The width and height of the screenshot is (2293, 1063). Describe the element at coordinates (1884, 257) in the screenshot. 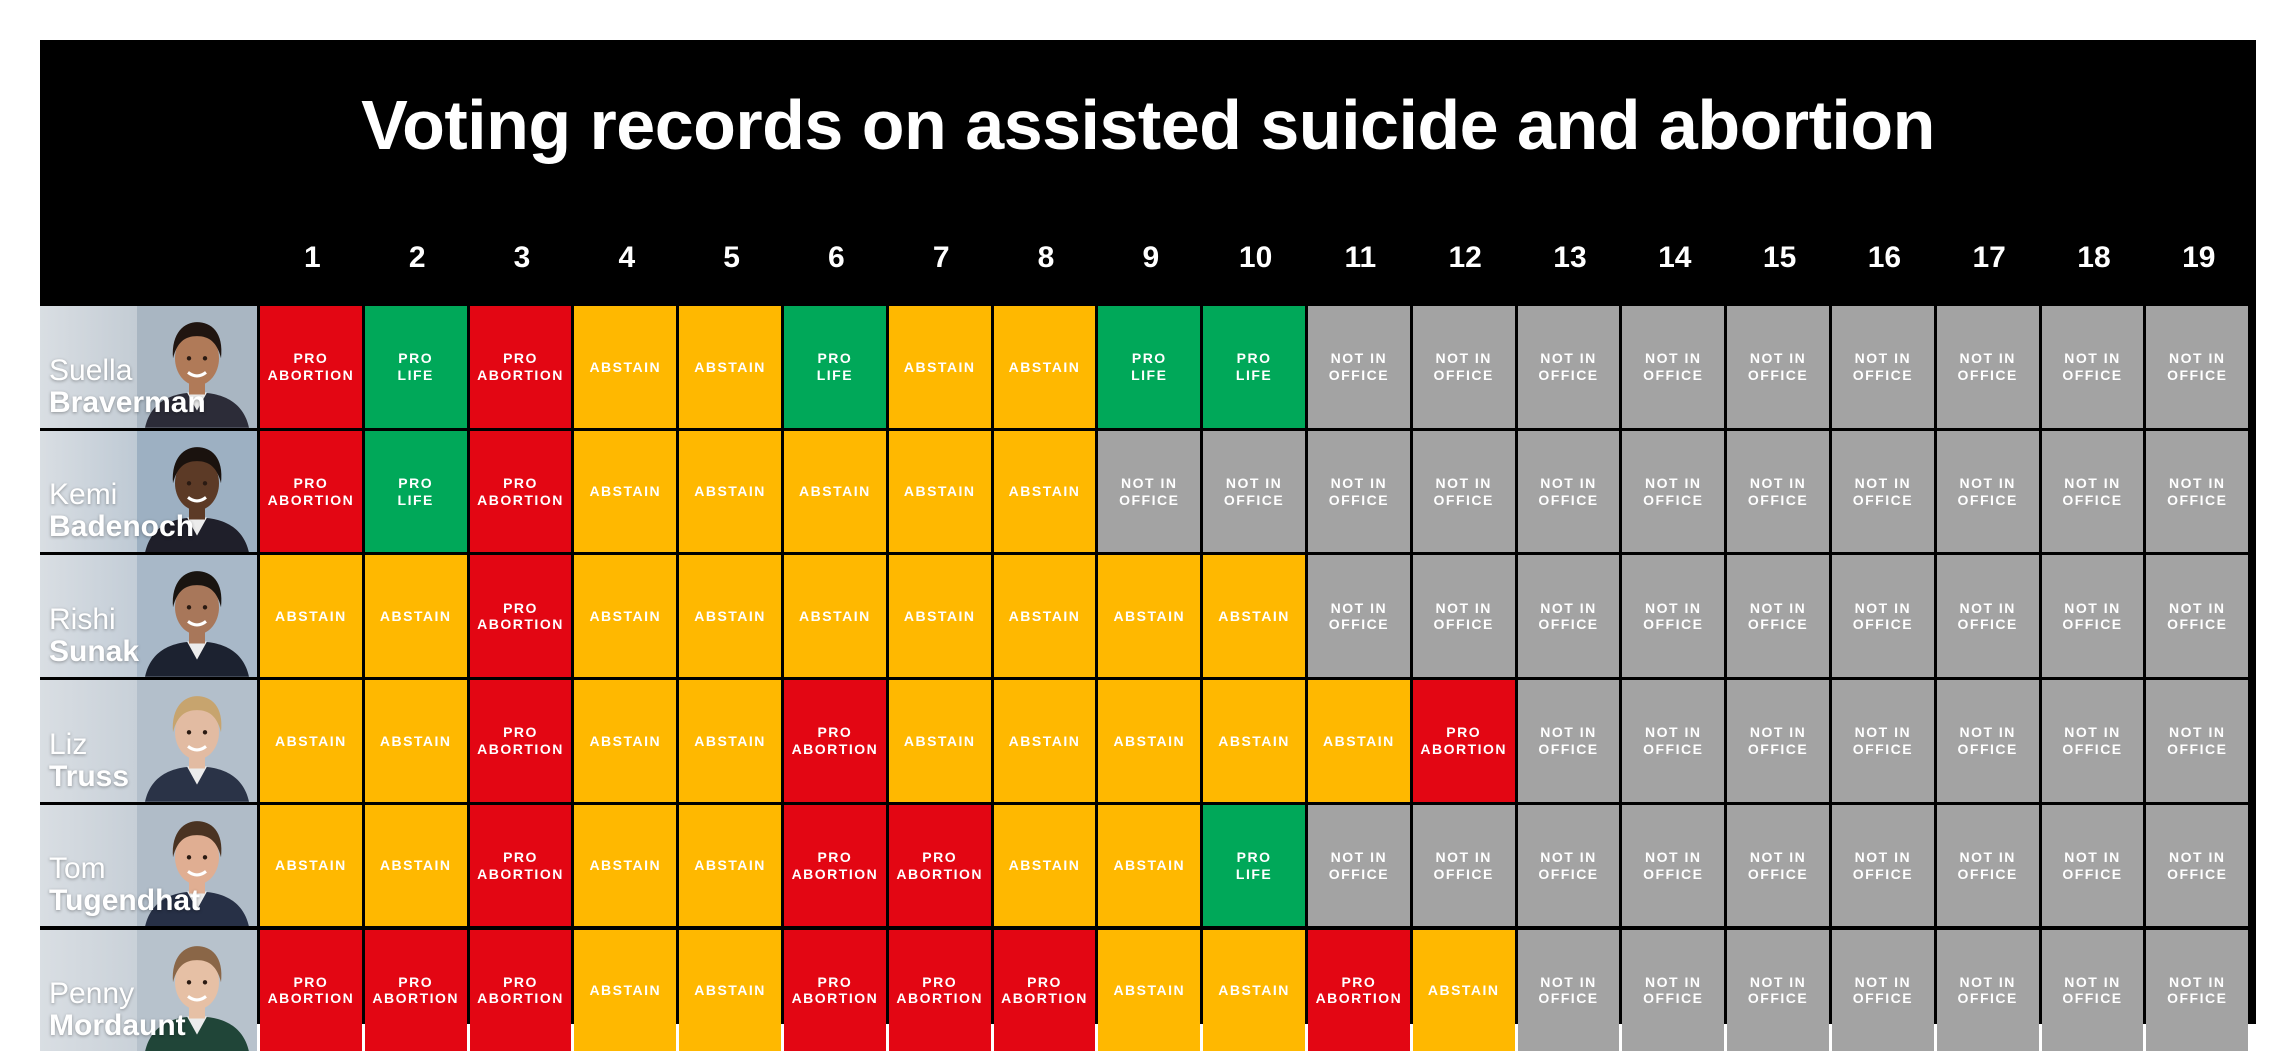

I see `column-number: 16` at that location.